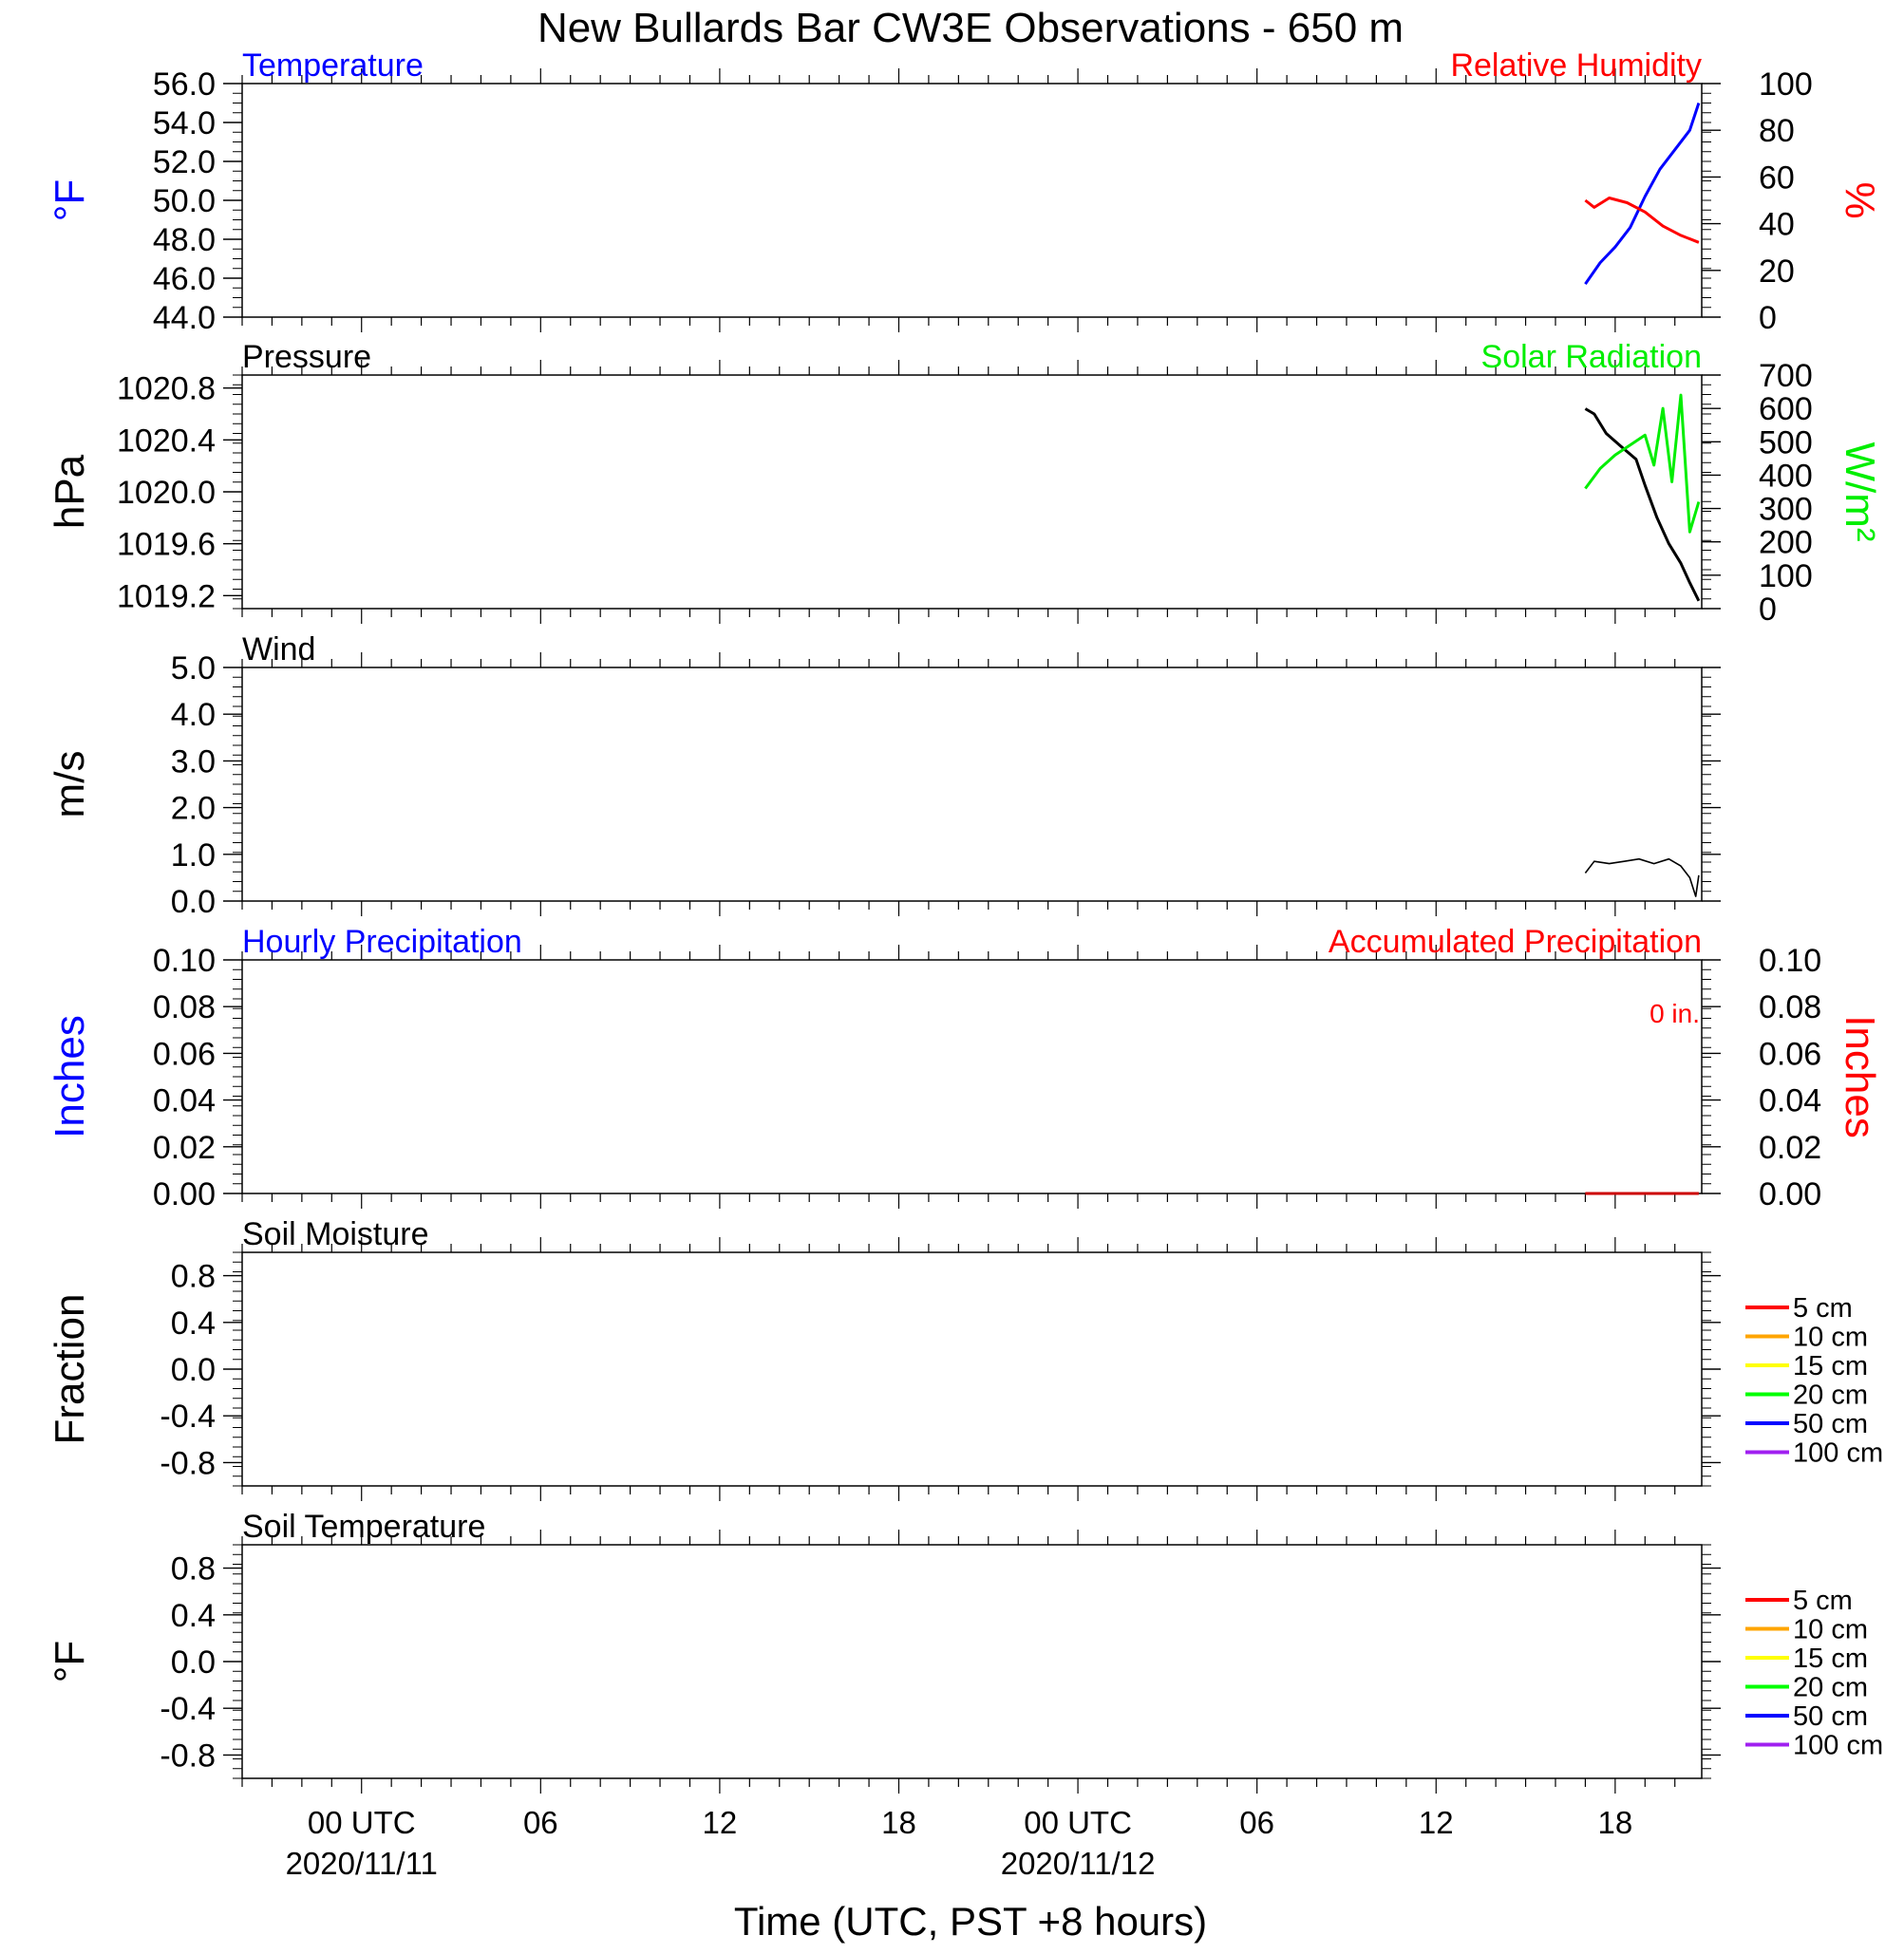  What do you see at coordinates (1777, 131) in the screenshot?
I see `y-tick-label-right: 80` at bounding box center [1777, 131].